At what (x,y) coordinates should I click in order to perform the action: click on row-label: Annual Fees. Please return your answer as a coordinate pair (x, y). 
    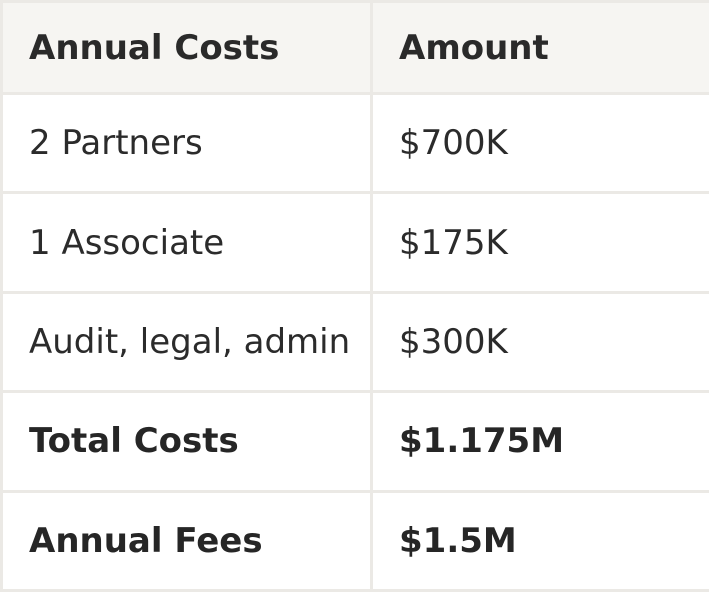
    Looking at the image, I should click on (186, 540).